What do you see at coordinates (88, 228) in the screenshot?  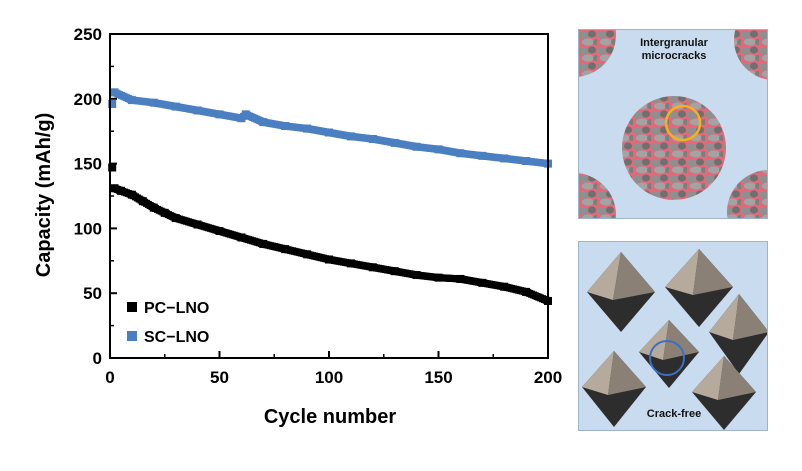 I see `y-tick-label: 100` at bounding box center [88, 228].